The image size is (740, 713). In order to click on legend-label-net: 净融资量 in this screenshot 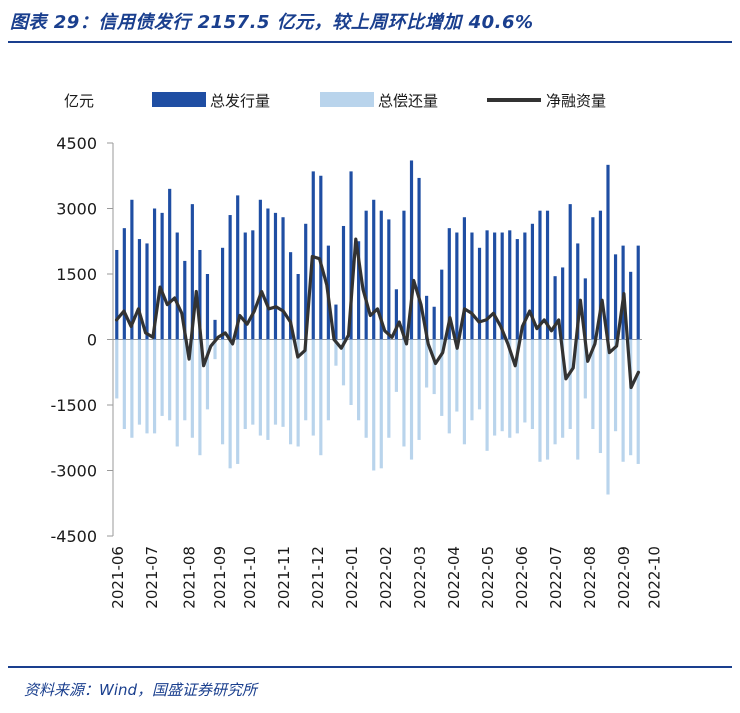, I will do `click(576, 101)`.